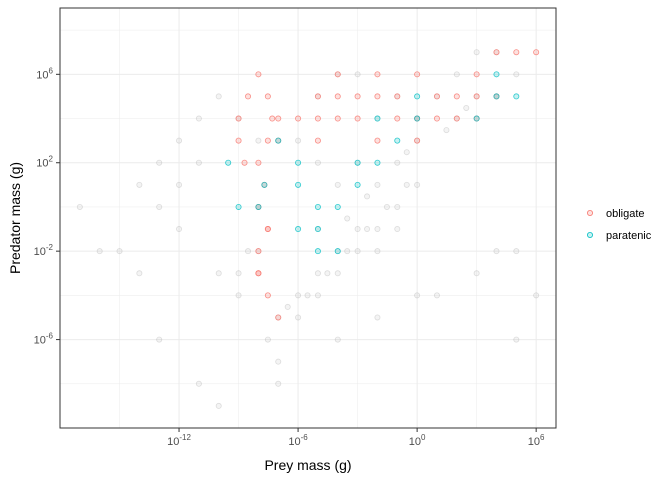 The width and height of the screenshot is (672, 480). What do you see at coordinates (179, 440) in the screenshot?
I see `x-tick-label: 10⁻¹²` at bounding box center [179, 440].